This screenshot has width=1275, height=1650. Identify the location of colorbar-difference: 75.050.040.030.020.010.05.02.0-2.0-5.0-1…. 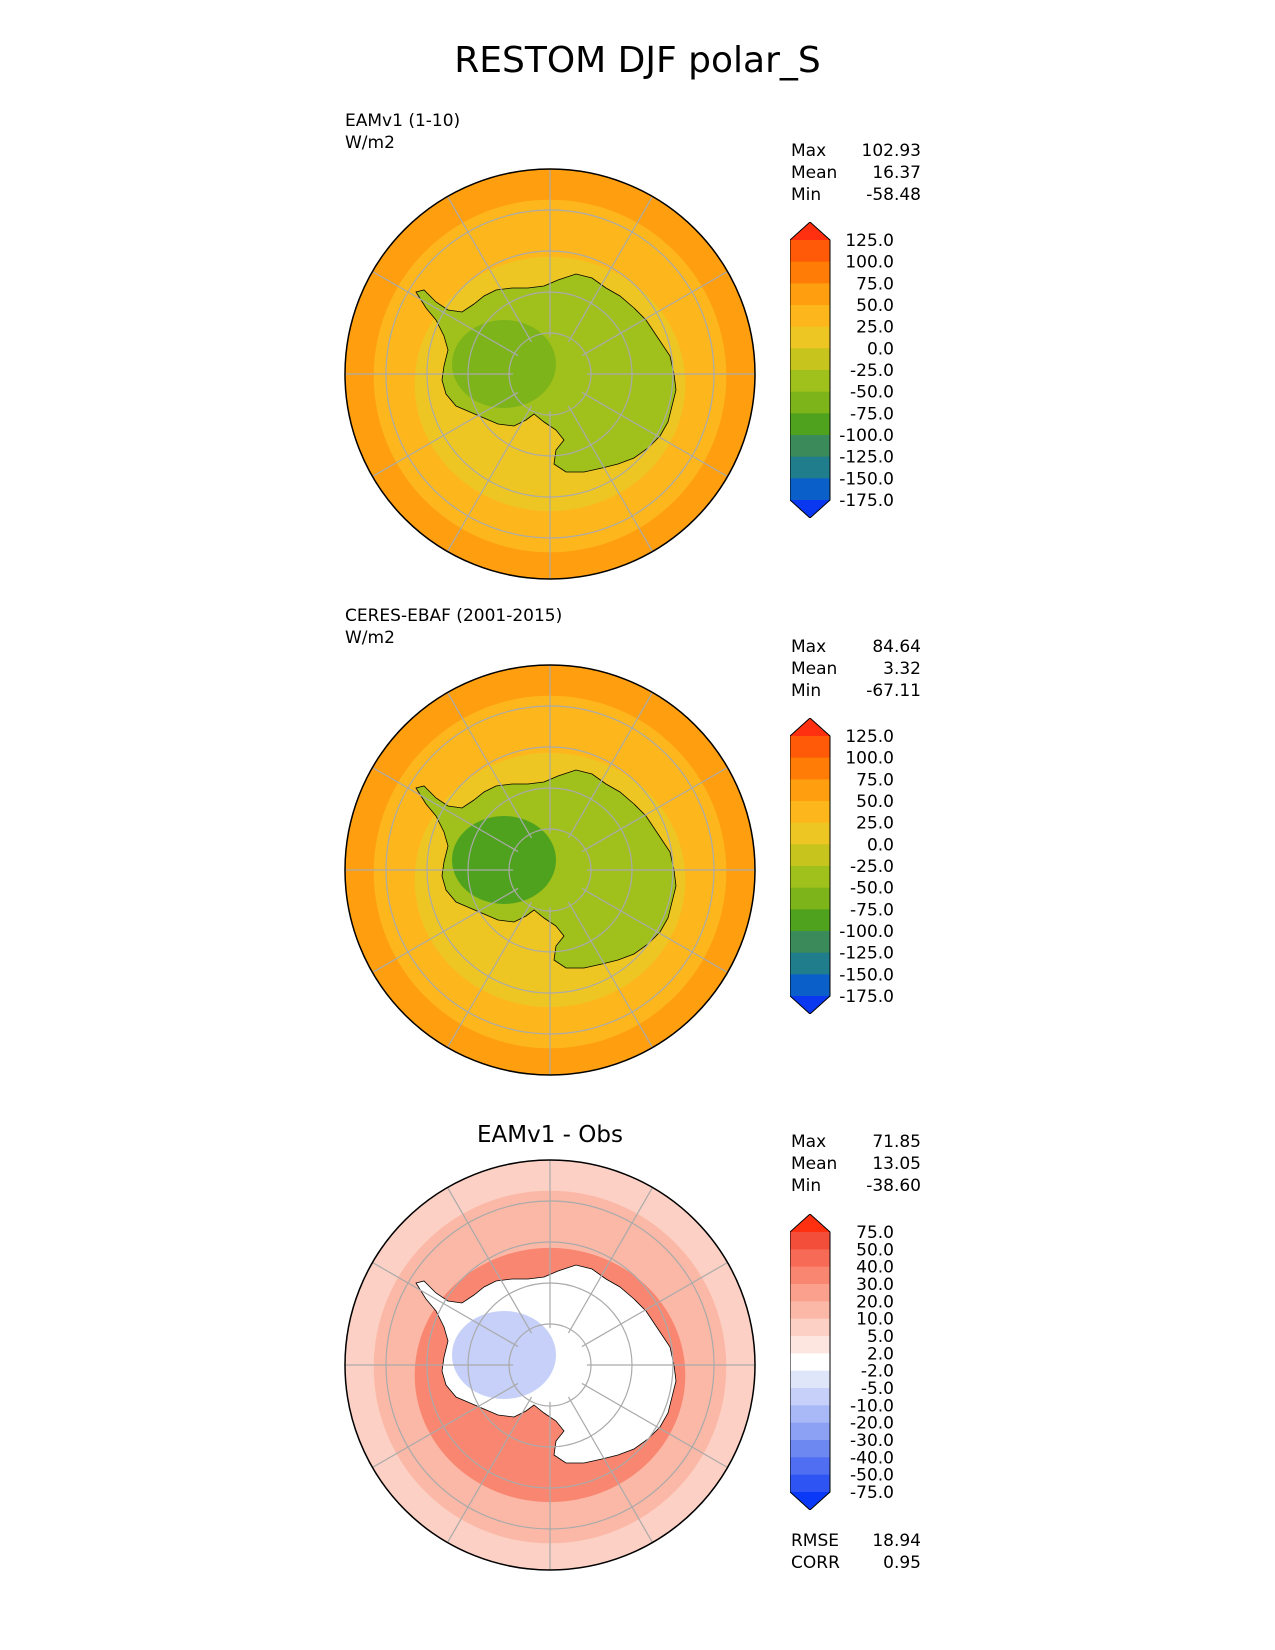
(842, 1362).